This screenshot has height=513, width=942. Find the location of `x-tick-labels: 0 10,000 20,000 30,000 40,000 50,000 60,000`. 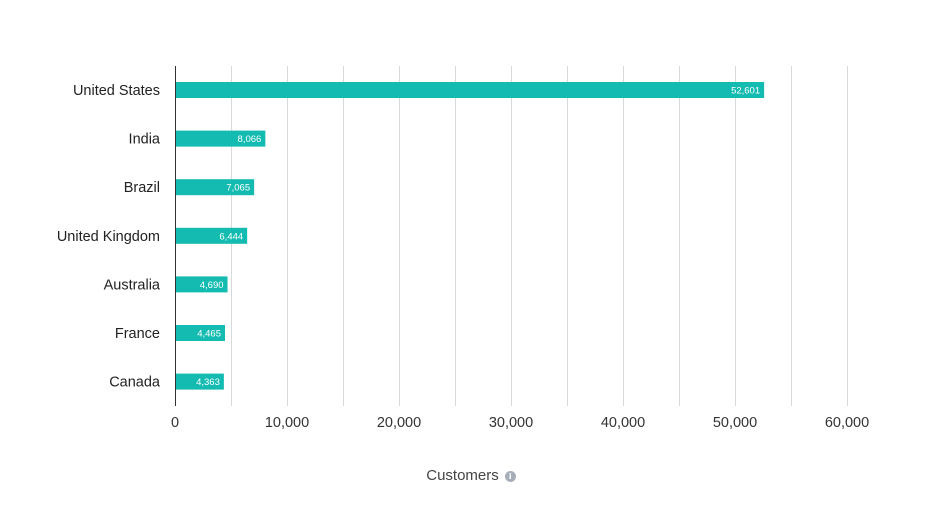

x-tick-labels: 0 10,000 20,000 30,000 40,000 50,000 60,000 is located at coordinates (520, 423).